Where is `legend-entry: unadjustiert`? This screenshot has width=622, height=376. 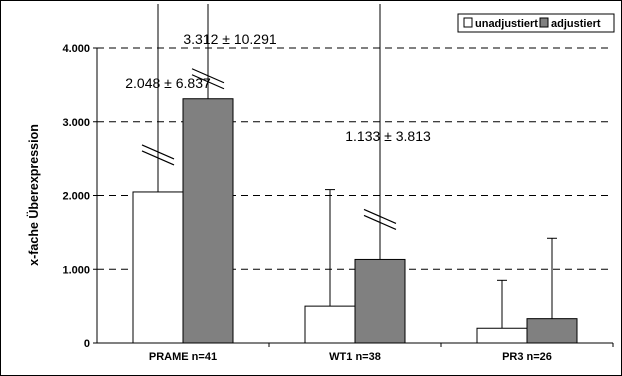
legend-entry: unadjustiert is located at coordinates (506, 24).